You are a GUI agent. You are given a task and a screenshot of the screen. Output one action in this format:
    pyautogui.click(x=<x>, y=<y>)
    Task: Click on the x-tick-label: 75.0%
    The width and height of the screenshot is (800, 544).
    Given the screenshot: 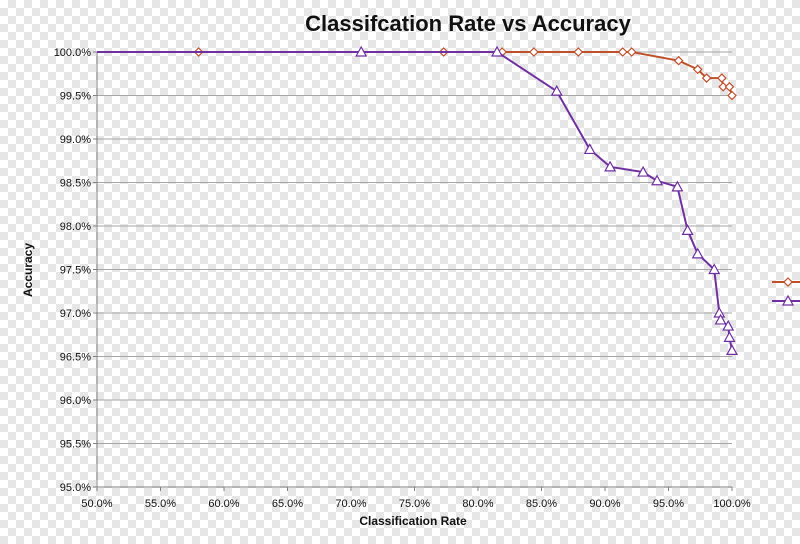 What is the action you would take?
    pyautogui.click(x=414, y=504)
    